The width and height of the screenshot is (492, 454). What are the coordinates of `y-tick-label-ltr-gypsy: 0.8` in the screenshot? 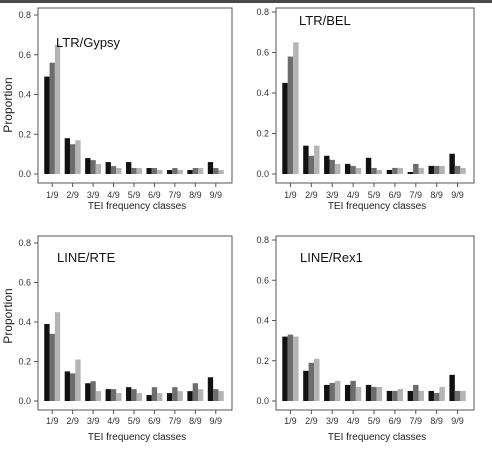 It's located at (24, 15).